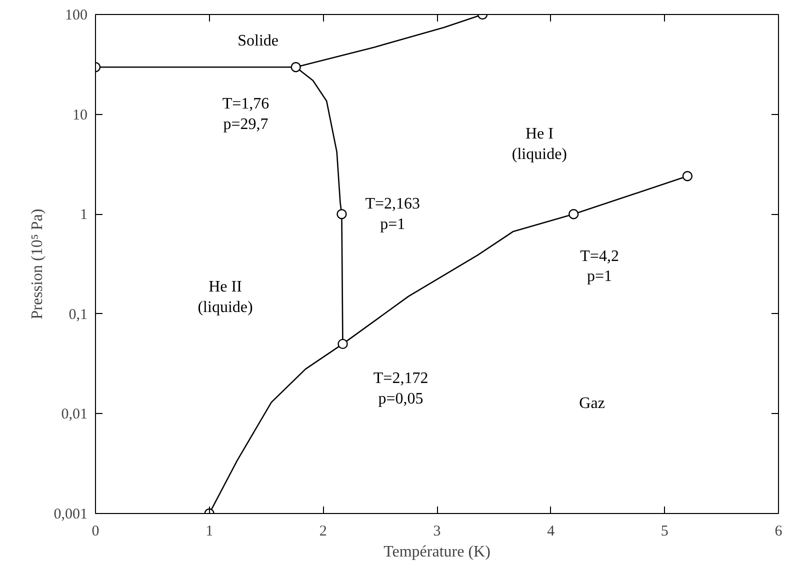 The image size is (798, 583). Describe the element at coordinates (400, 389) in the screenshot. I see `annotation: T=2,172 p=0,05` at that location.